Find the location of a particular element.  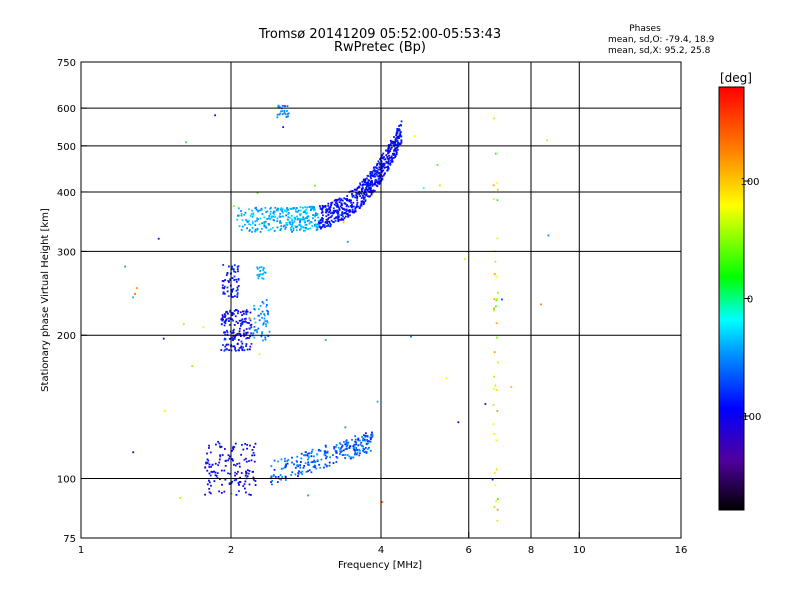

x-tick-label: 16 is located at coordinates (681, 550).